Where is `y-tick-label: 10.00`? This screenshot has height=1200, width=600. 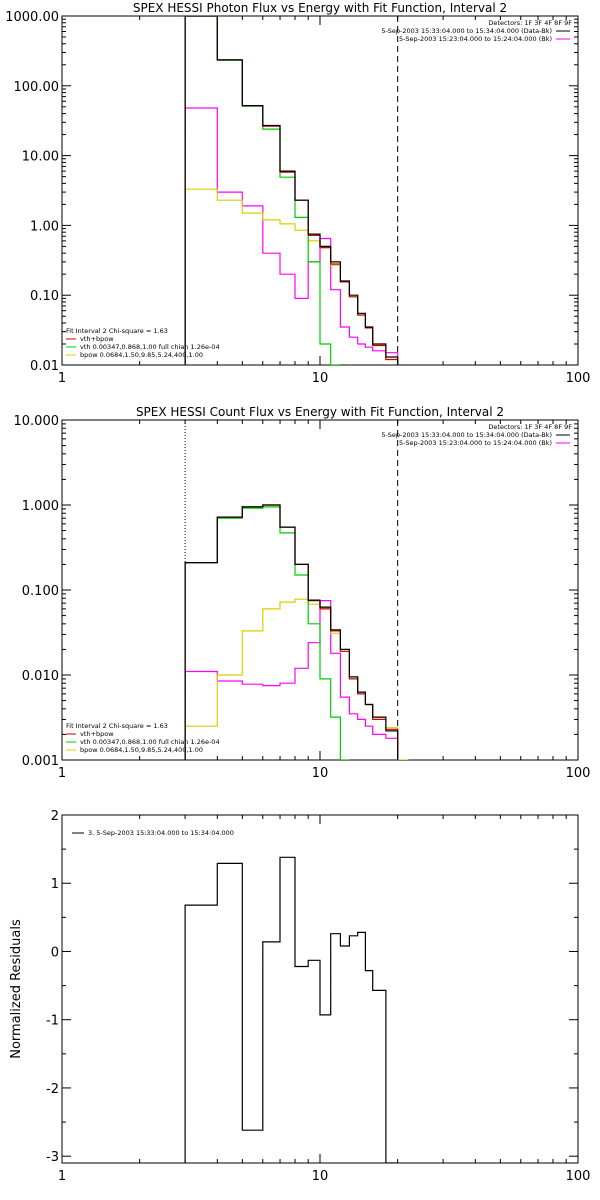
y-tick-label: 10.00 is located at coordinates (40, 157).